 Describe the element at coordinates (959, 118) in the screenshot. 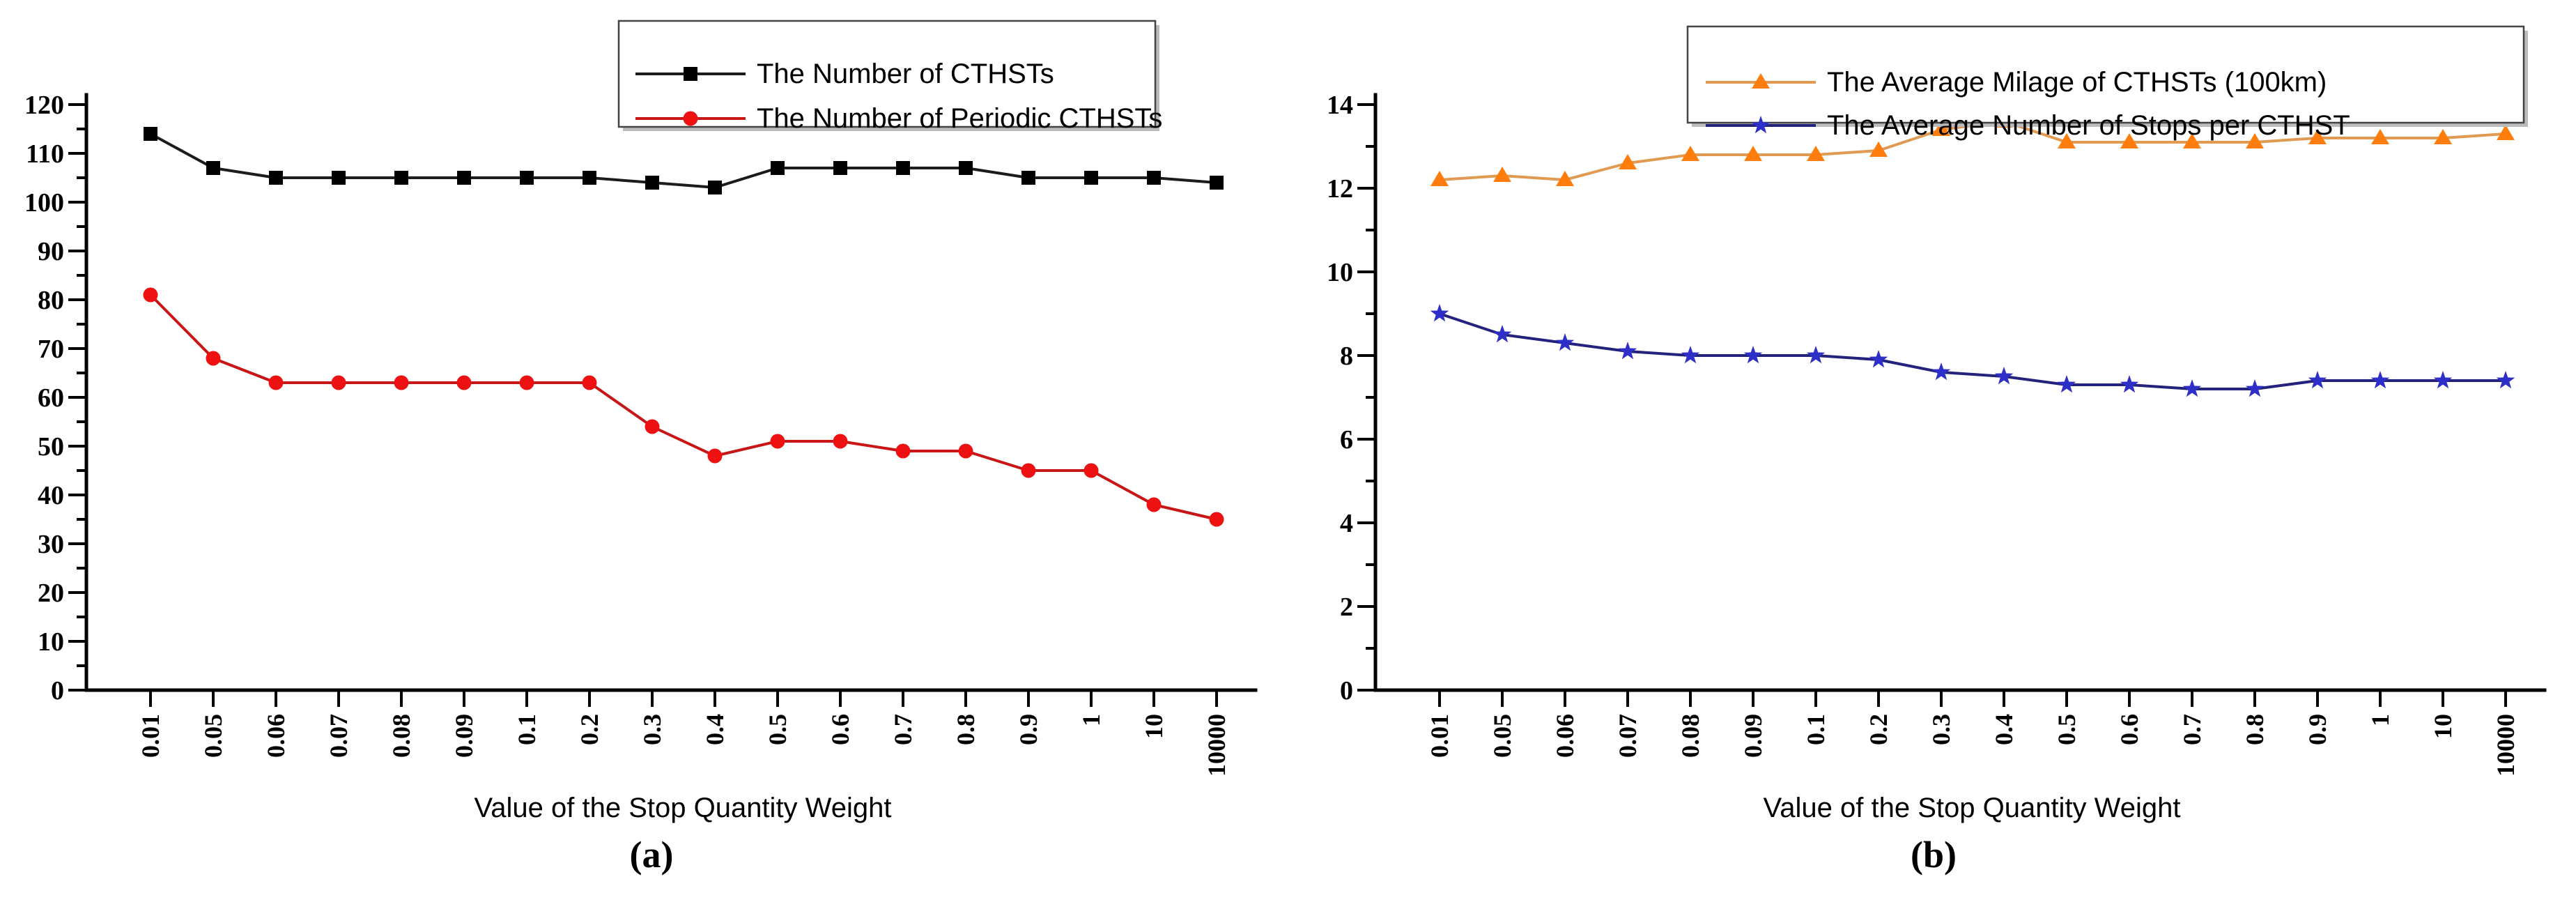

I see `legend-label: The Number of Periodic CTHSTs` at that location.